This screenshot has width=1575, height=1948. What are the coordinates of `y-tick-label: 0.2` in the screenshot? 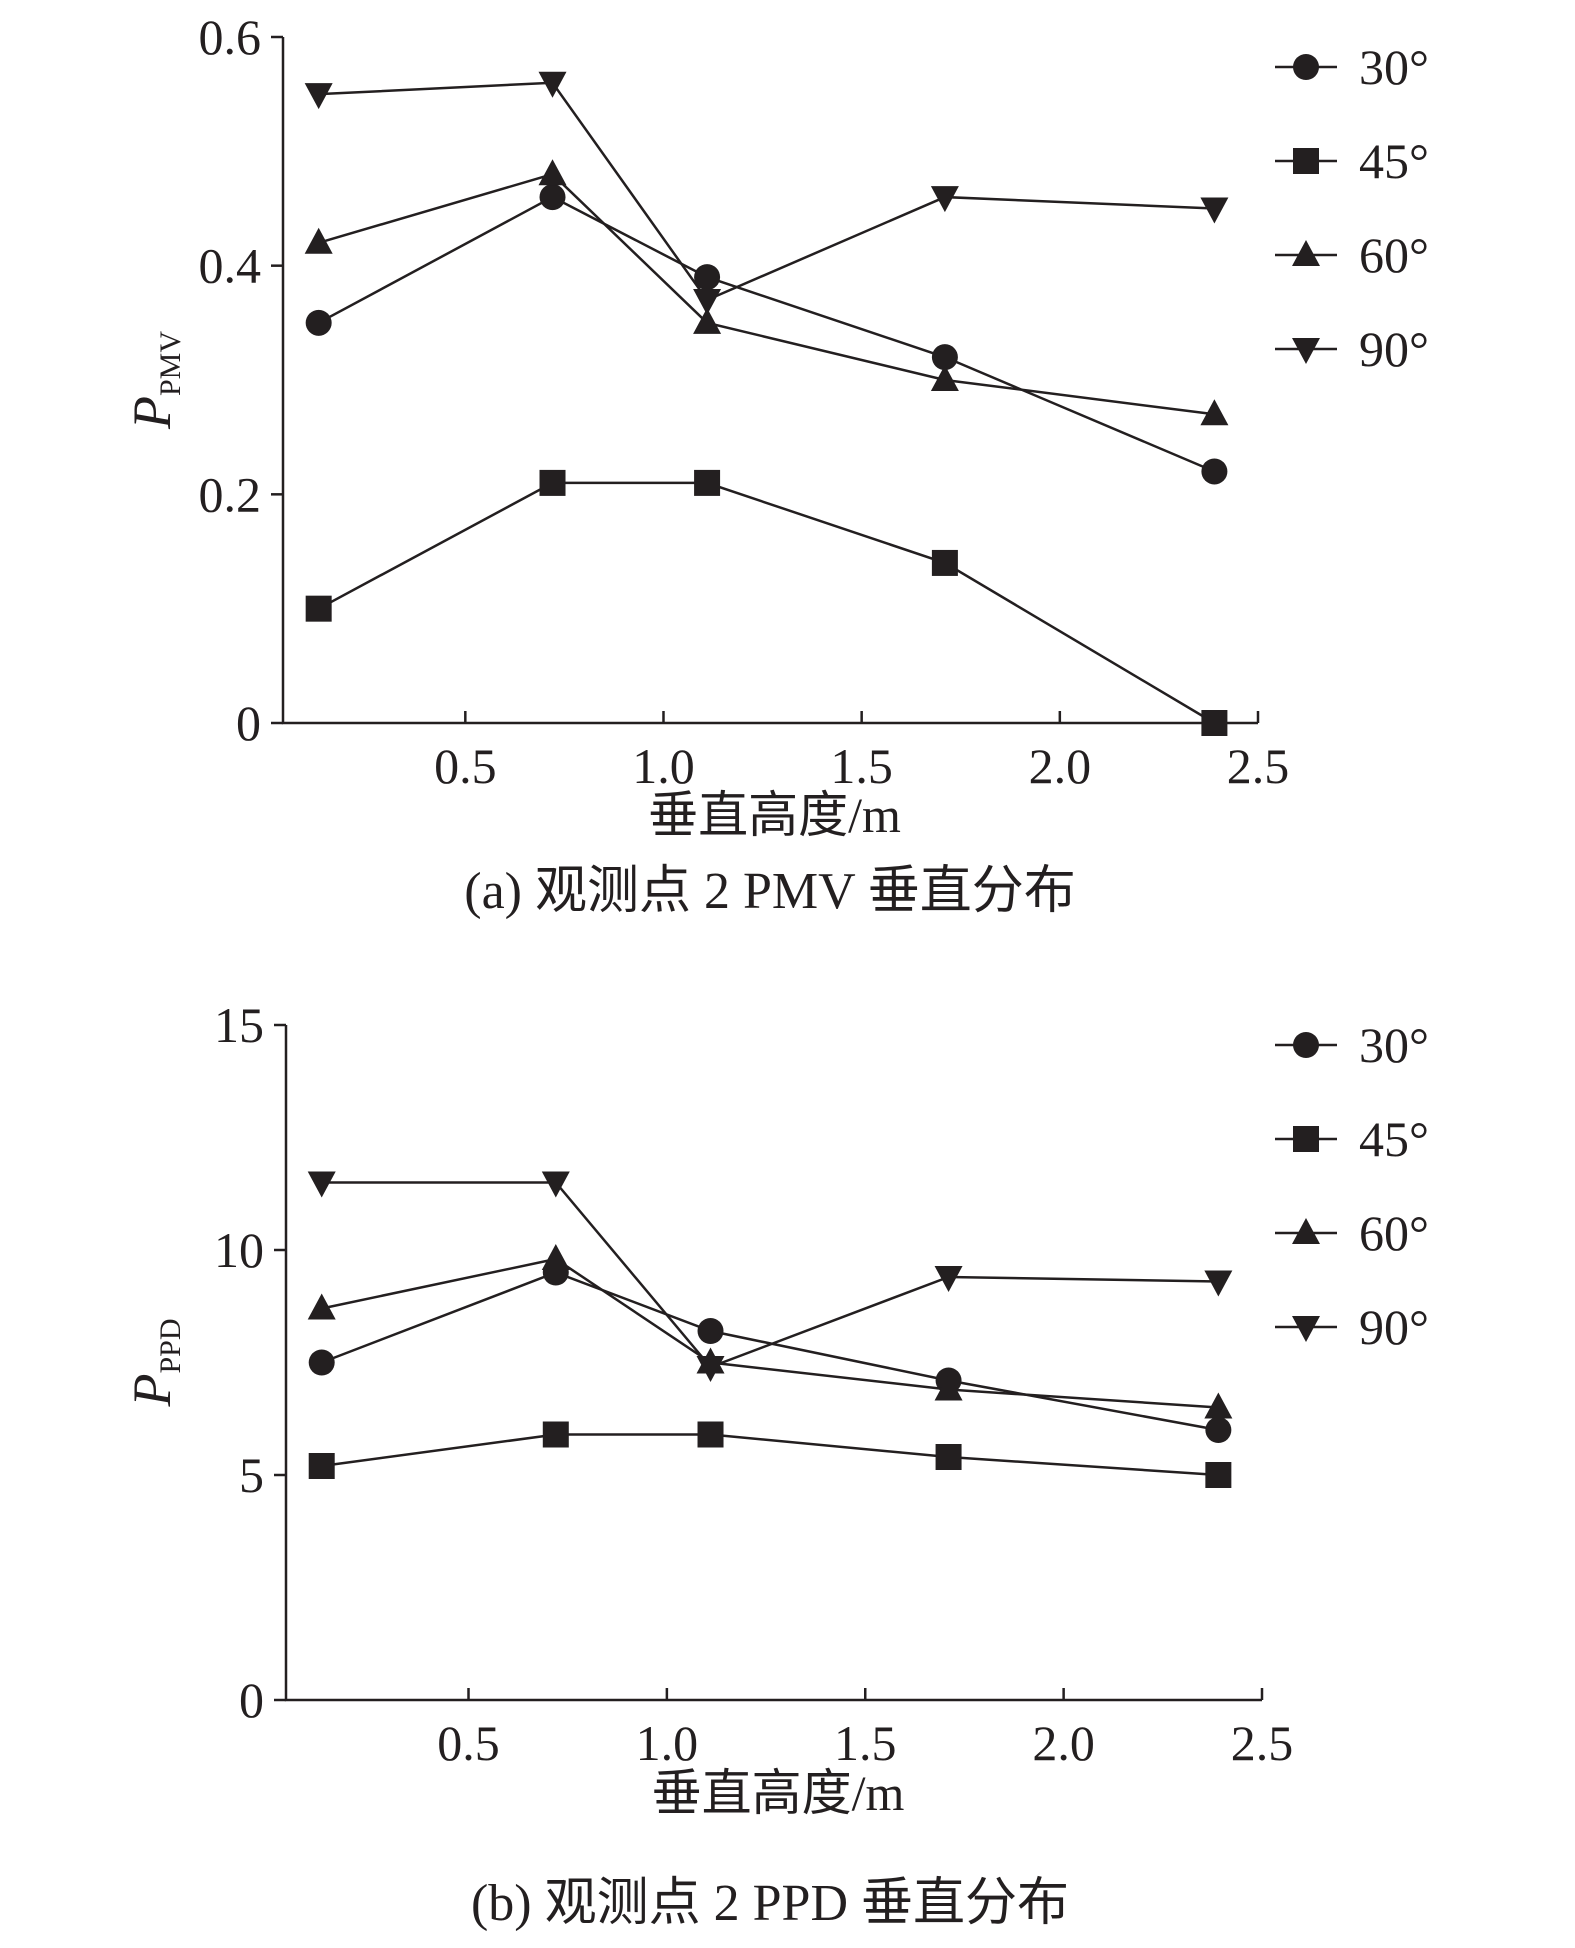 It's located at (230, 494).